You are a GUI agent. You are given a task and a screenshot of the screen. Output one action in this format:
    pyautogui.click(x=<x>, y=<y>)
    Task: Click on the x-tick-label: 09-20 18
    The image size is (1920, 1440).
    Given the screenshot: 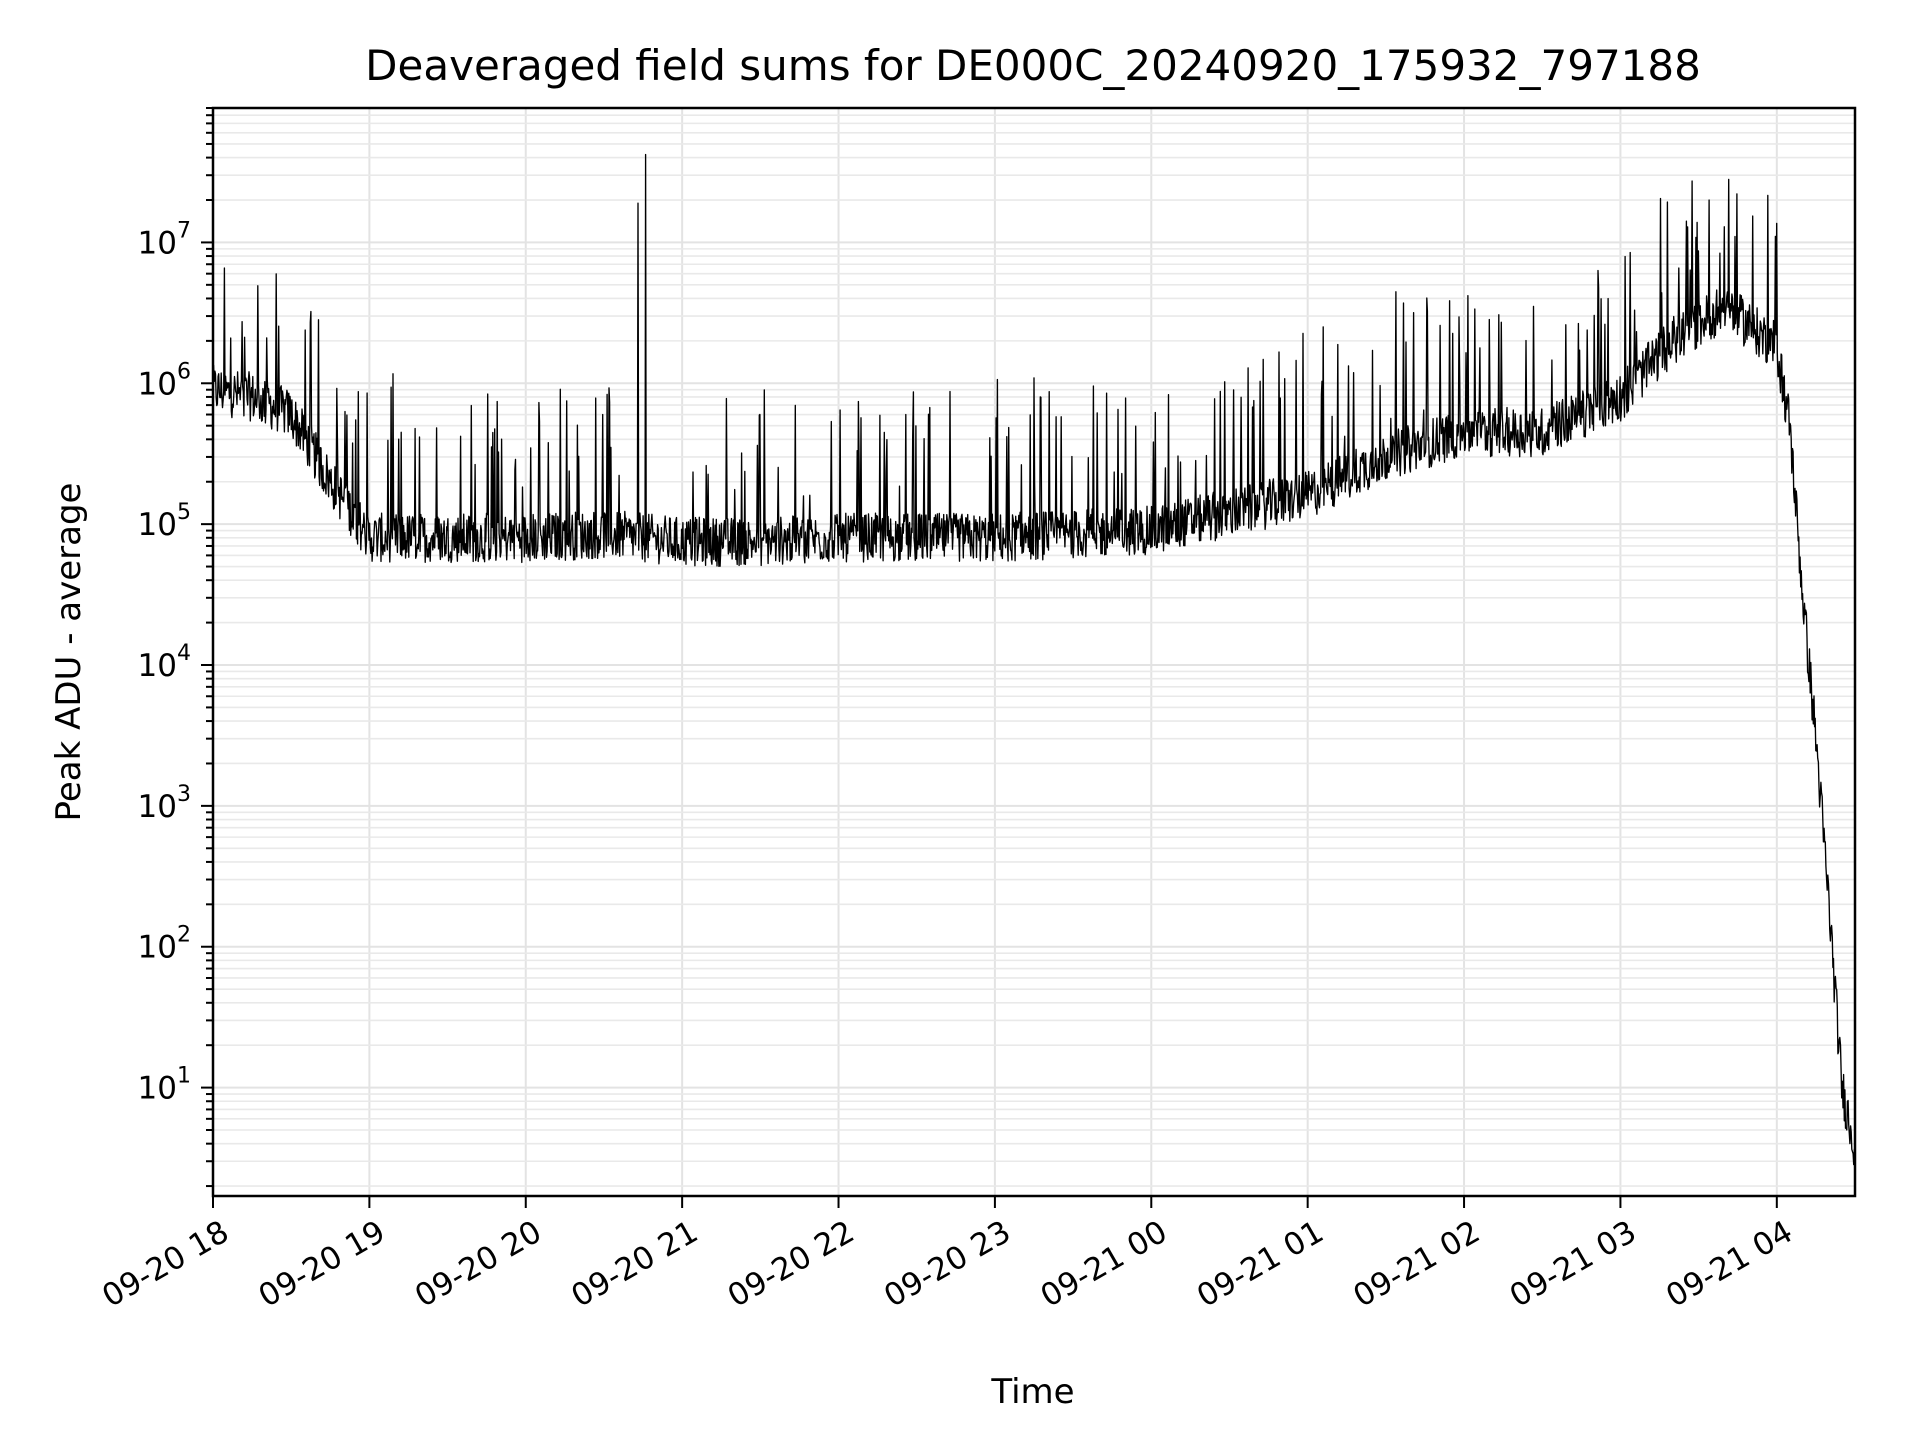 What is the action you would take?
    pyautogui.click(x=165, y=1264)
    